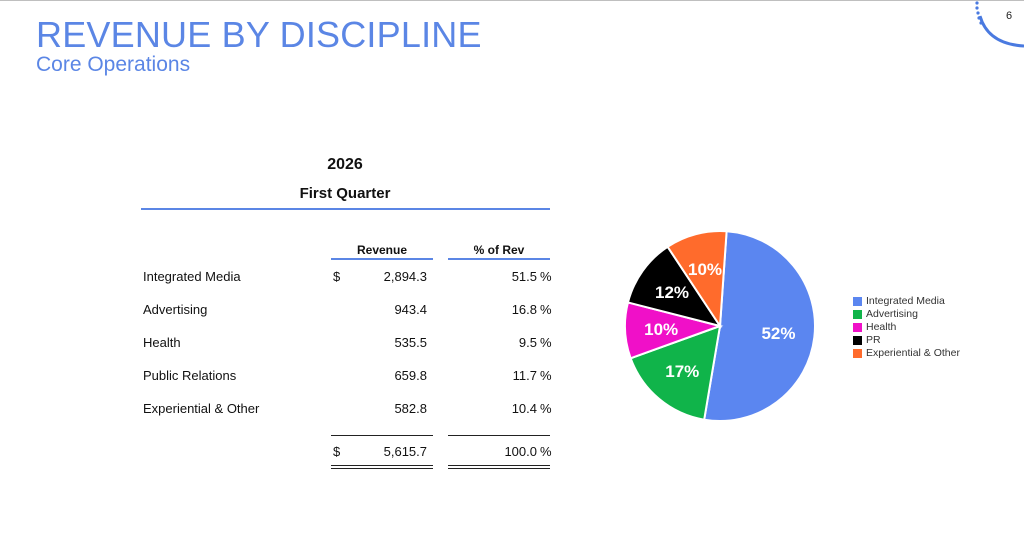 Image resolution: width=1024 pixels, height=538 pixels. What do you see at coordinates (410, 309) in the screenshot?
I see `row-revenue: 943.4` at bounding box center [410, 309].